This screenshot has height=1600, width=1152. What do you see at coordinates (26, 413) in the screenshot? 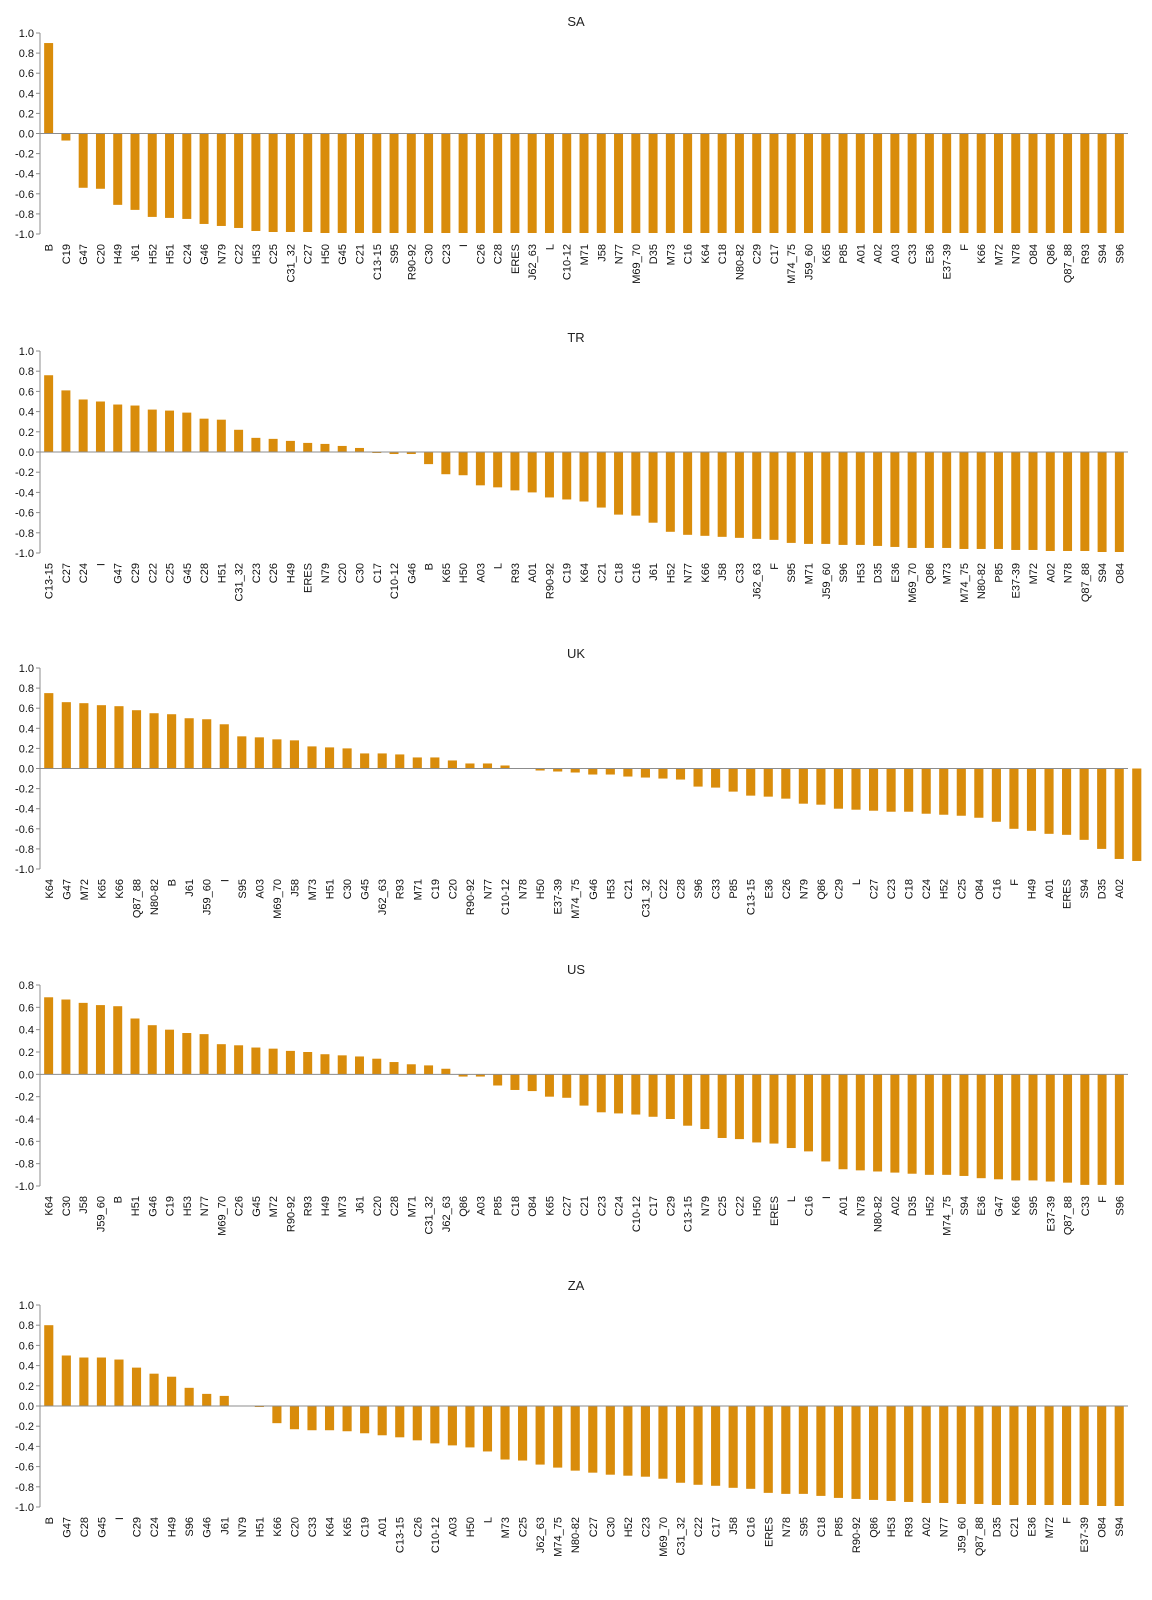
I see `y-tick-label: 0.4` at bounding box center [26, 413].